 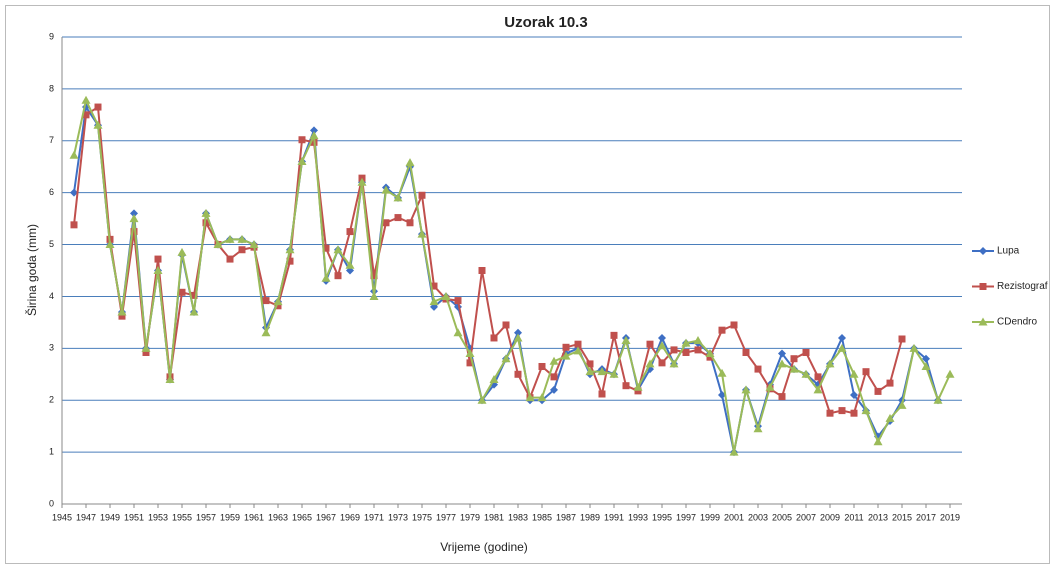 I want to click on x-tick-label: 1995, so click(x=662, y=517).